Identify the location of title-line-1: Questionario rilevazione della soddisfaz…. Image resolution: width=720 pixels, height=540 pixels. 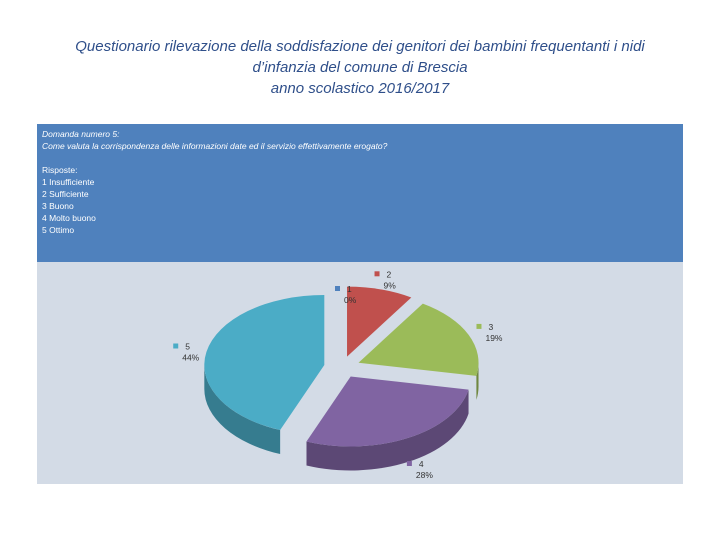
(360, 46).